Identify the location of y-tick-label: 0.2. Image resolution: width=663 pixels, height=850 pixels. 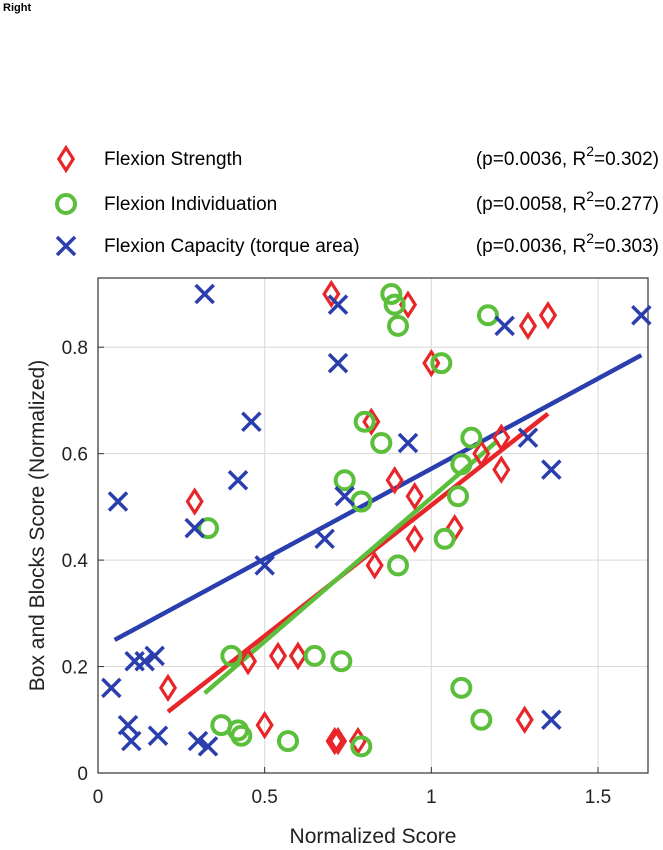
(75, 668).